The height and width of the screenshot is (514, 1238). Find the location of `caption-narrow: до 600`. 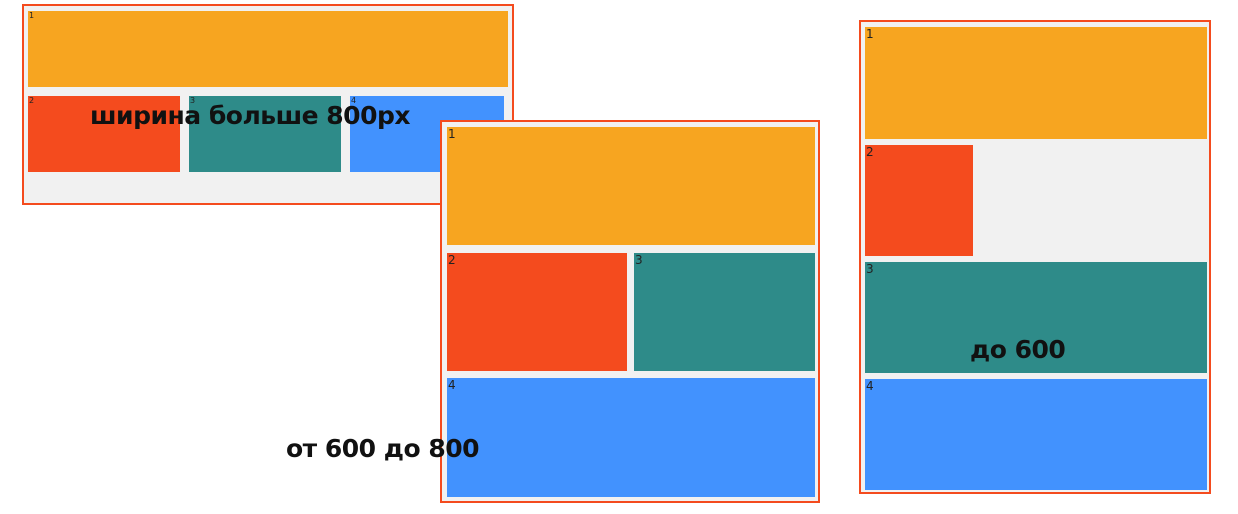

caption-narrow: до 600 is located at coordinates (1018, 349).